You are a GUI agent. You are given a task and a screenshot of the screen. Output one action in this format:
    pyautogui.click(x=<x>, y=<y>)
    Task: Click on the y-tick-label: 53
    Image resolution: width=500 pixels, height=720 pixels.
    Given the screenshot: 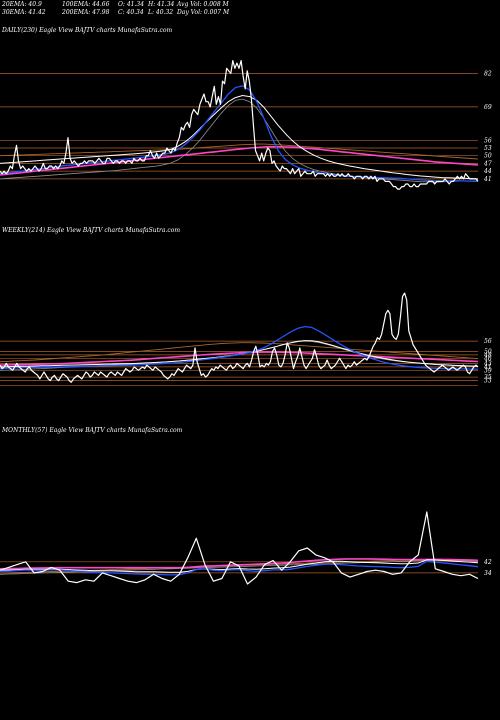 What is the action you would take?
    pyautogui.click(x=488, y=148)
    